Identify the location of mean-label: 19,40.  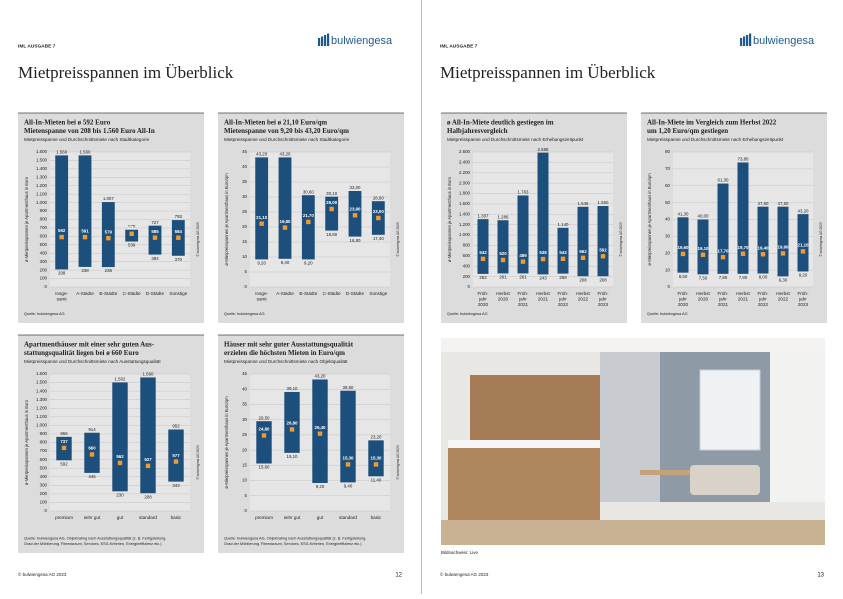
(764, 247).